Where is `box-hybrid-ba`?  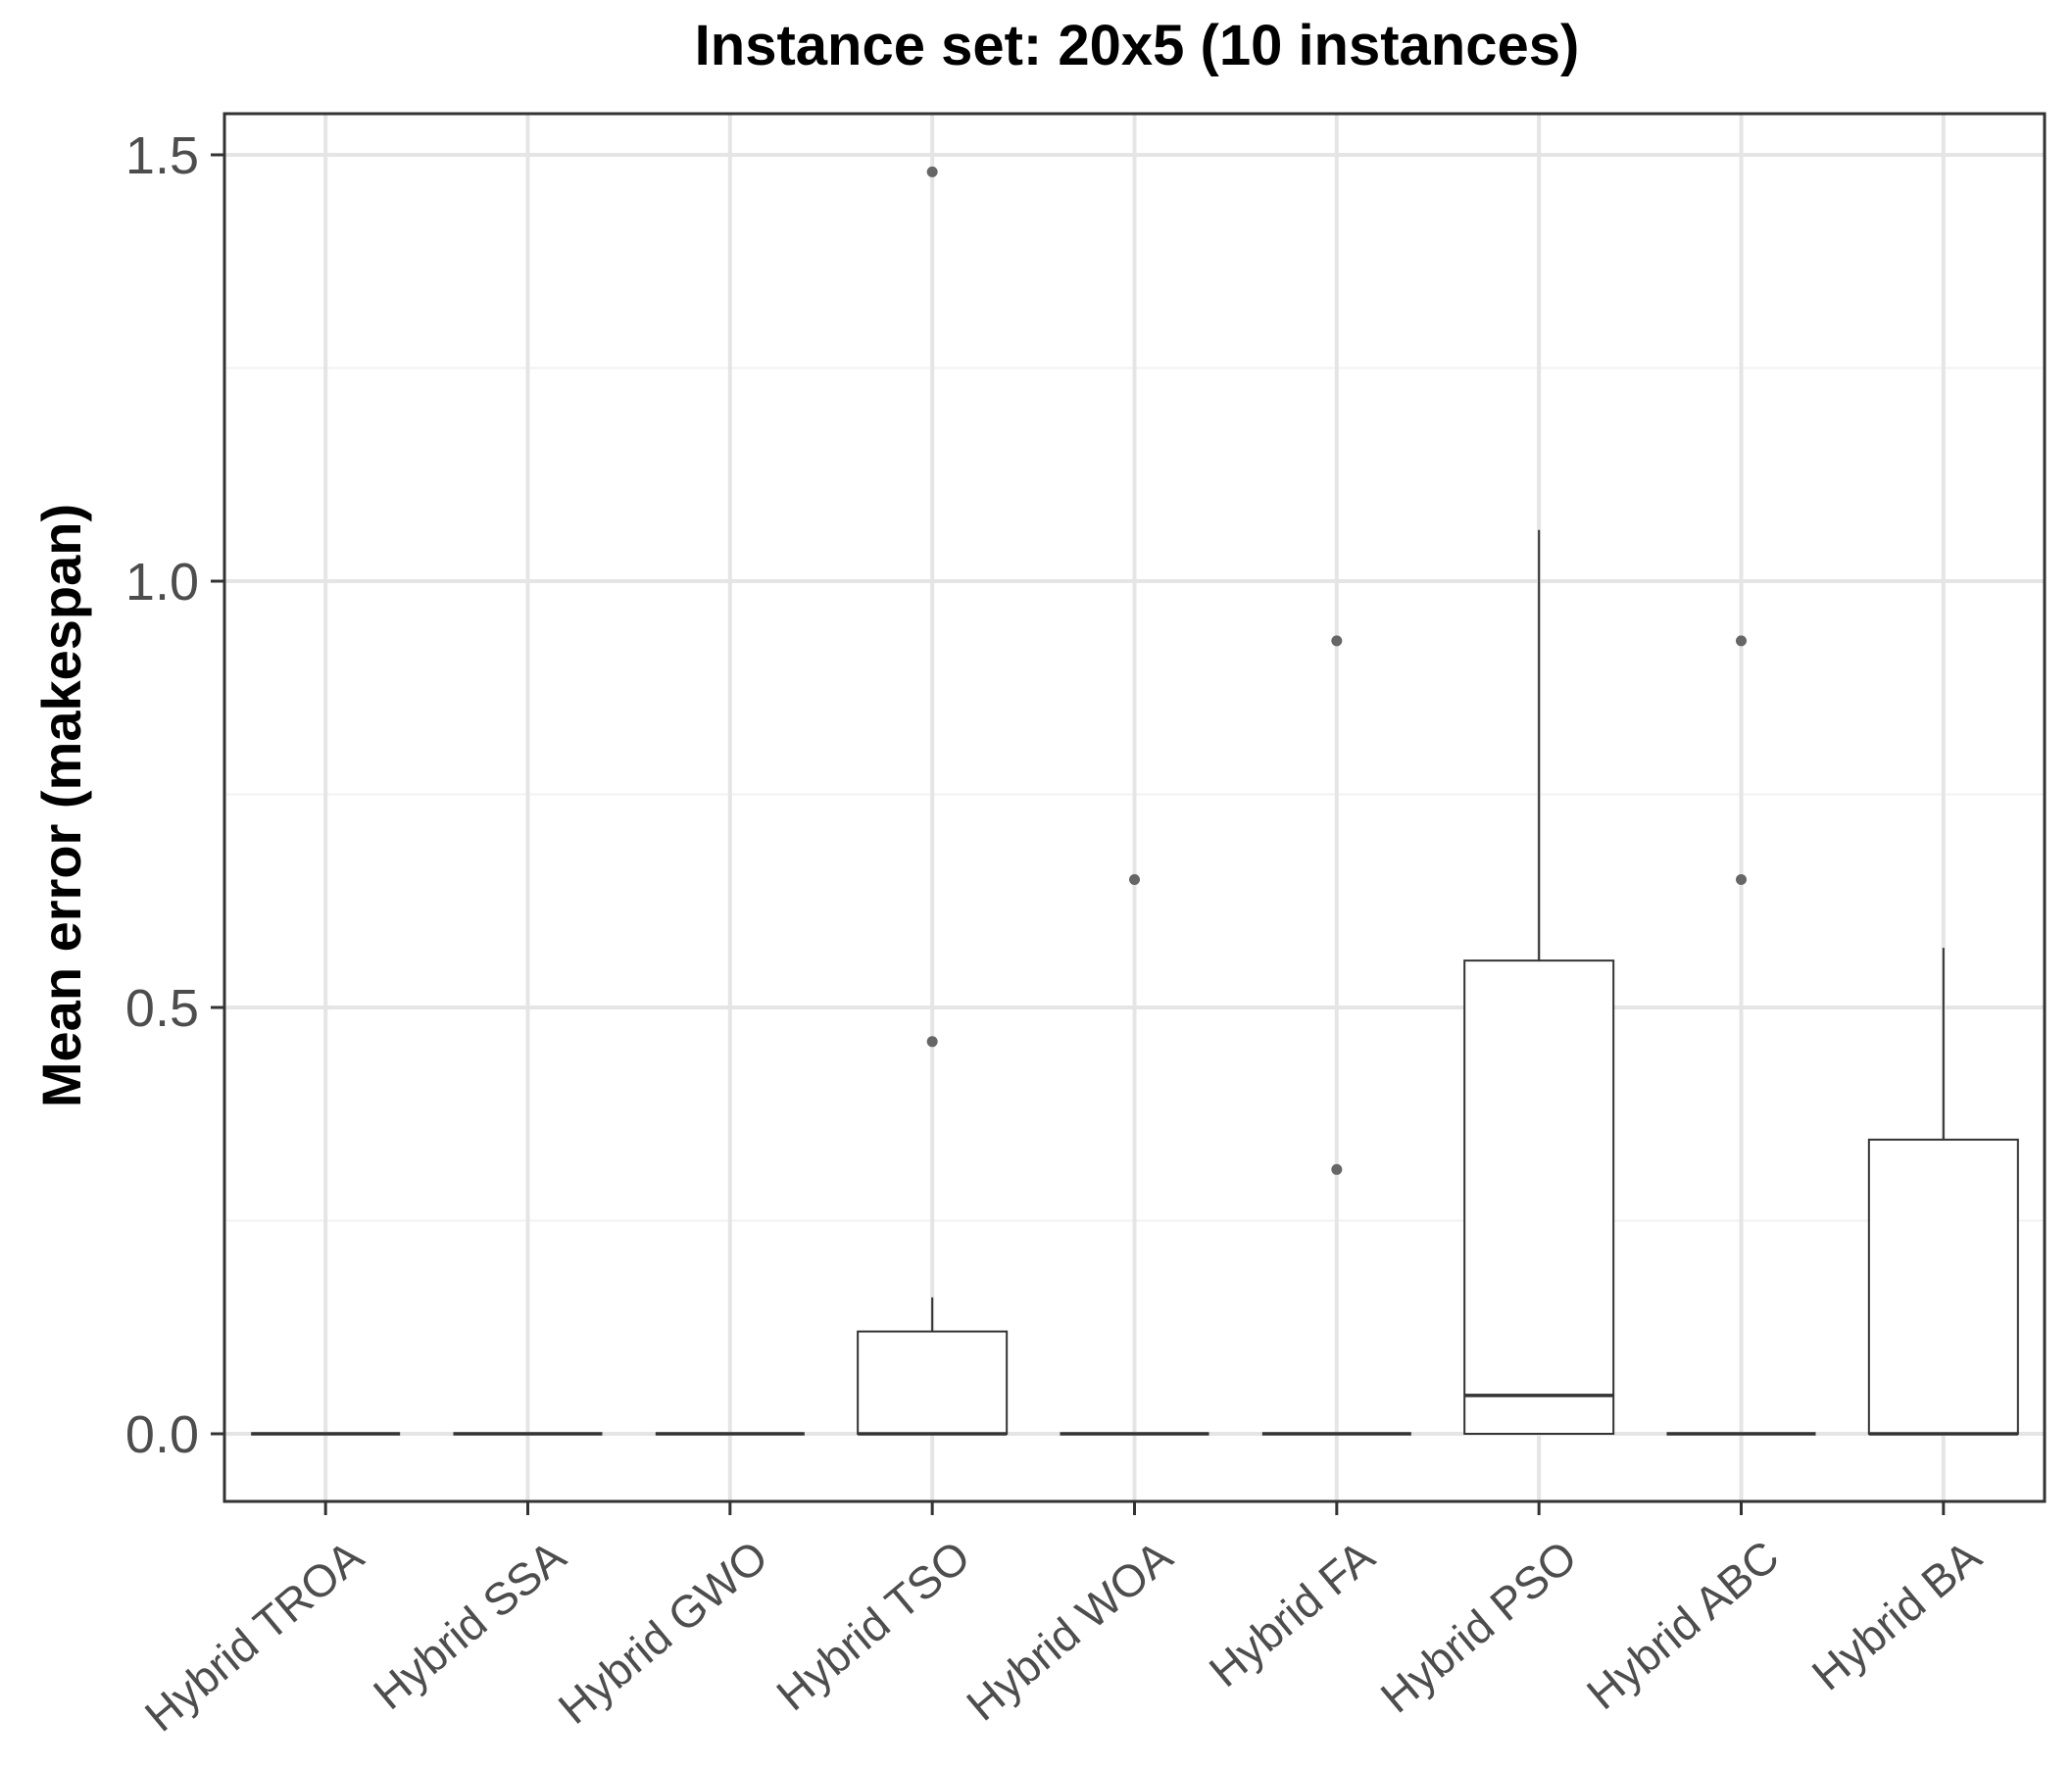
box-hybrid-ba is located at coordinates (1943, 1192).